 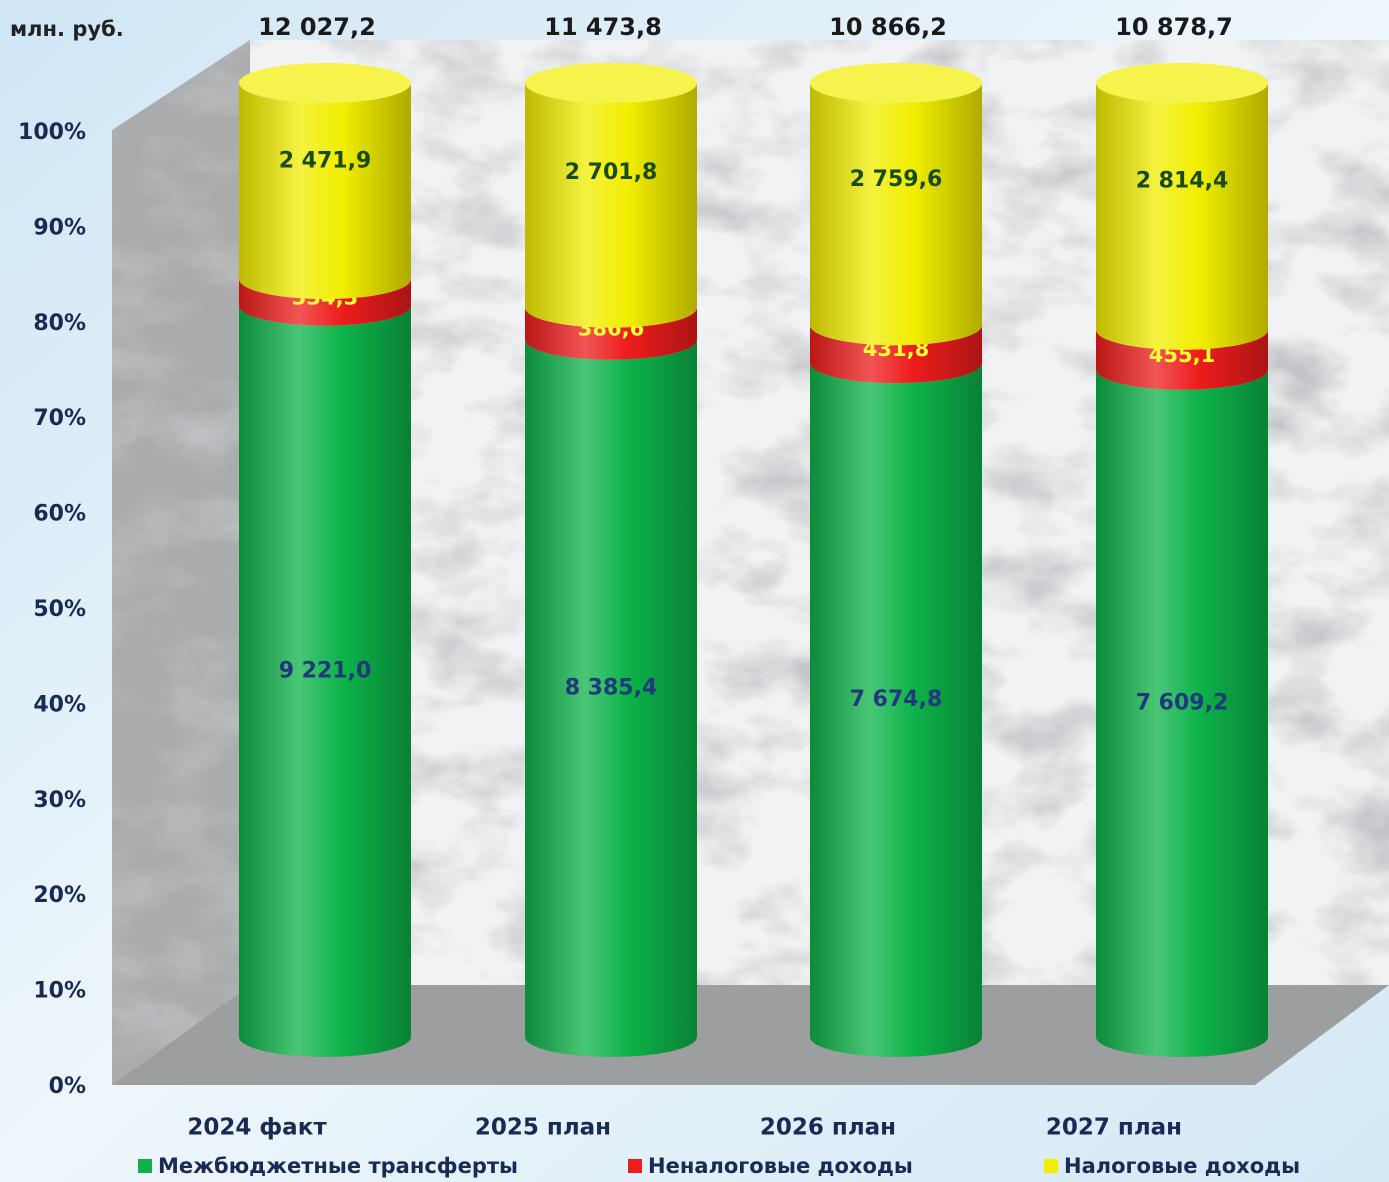 I want to click on y-tick-label: 50%, so click(x=59, y=609).